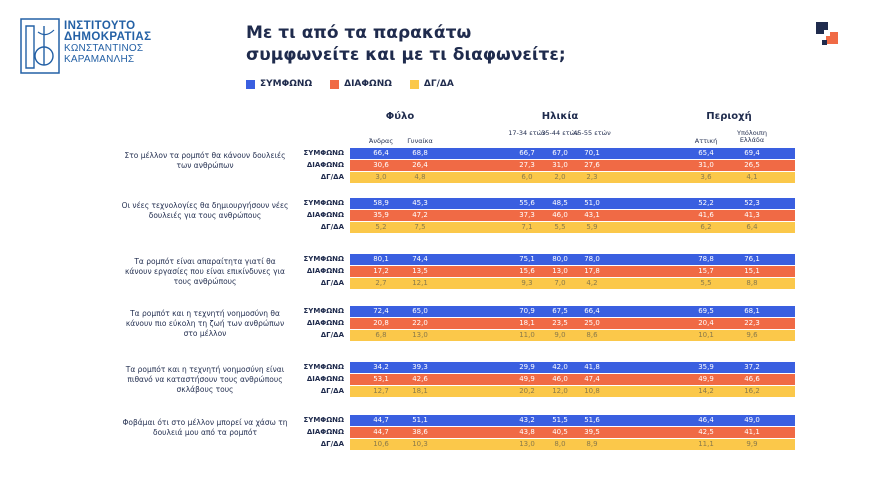 The width and height of the screenshot is (880, 495). I want to click on data-cell: 22,3, so click(752, 323).